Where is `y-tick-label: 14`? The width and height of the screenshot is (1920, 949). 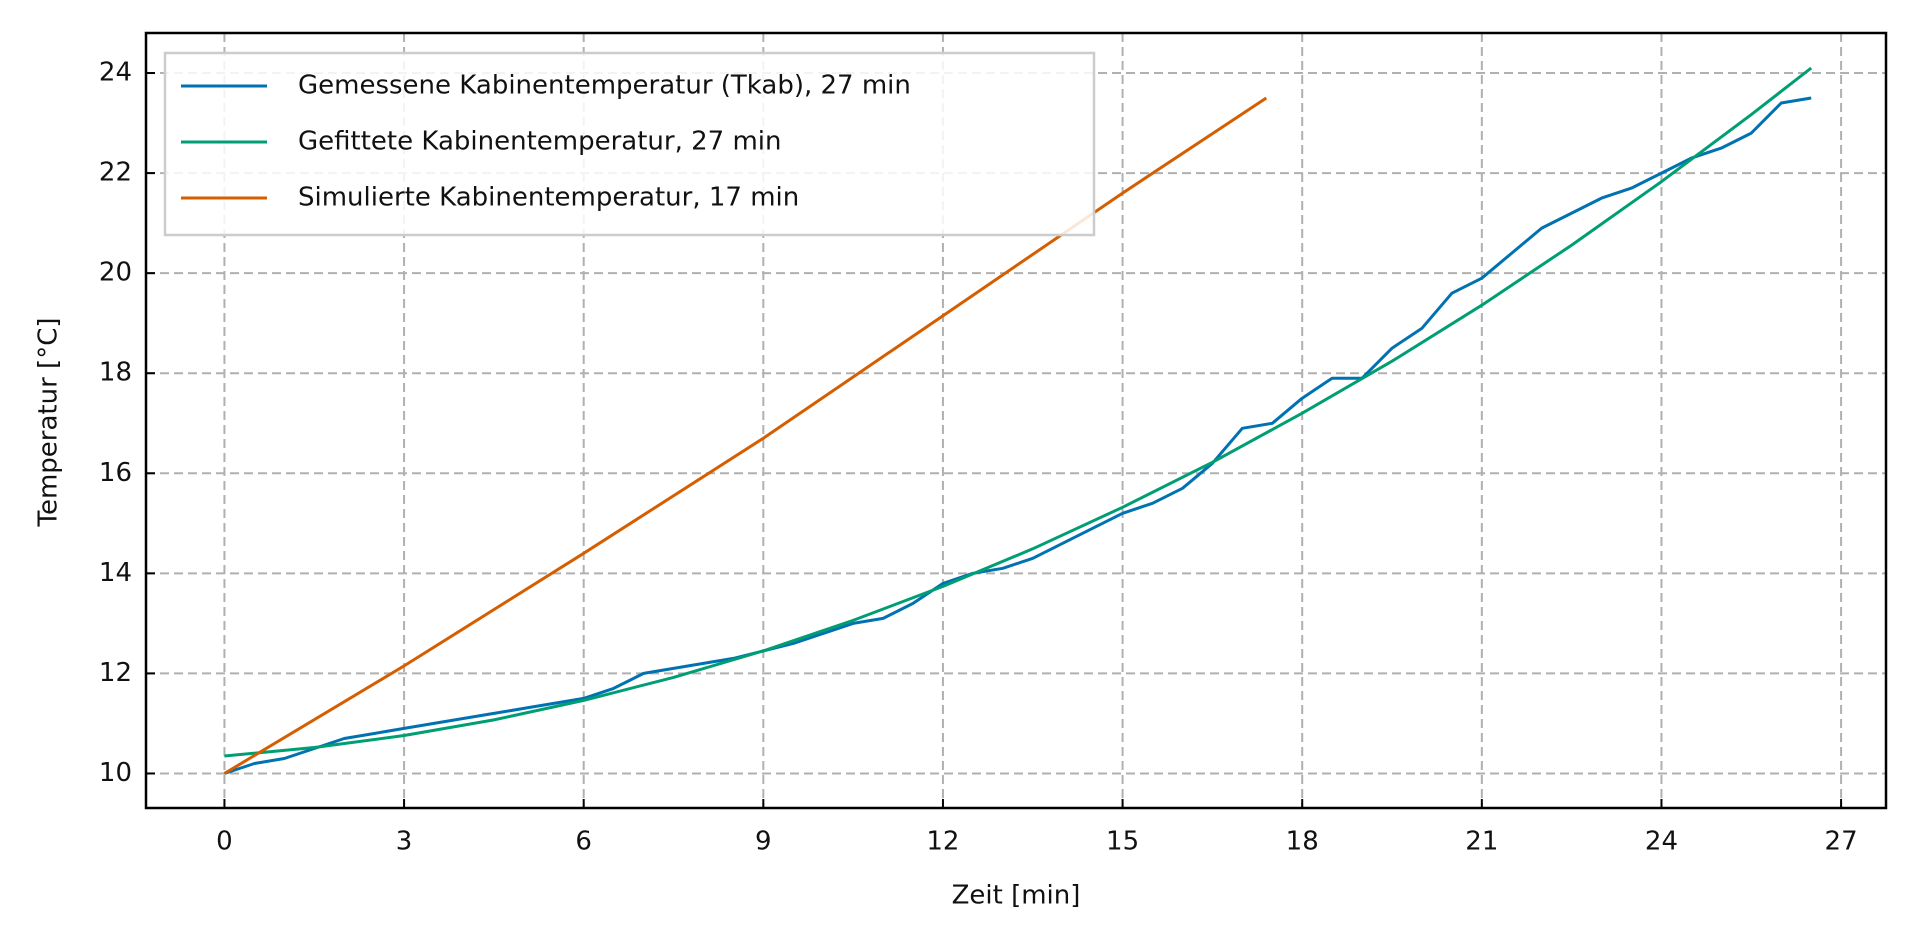
y-tick-label: 14 is located at coordinates (115, 573).